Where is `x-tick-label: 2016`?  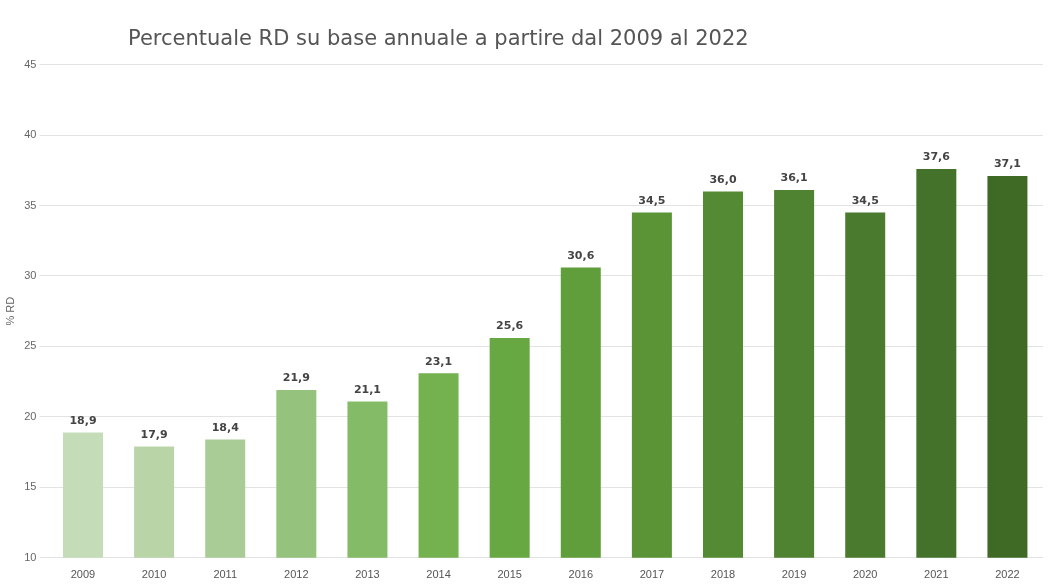 x-tick-label: 2016 is located at coordinates (581, 574).